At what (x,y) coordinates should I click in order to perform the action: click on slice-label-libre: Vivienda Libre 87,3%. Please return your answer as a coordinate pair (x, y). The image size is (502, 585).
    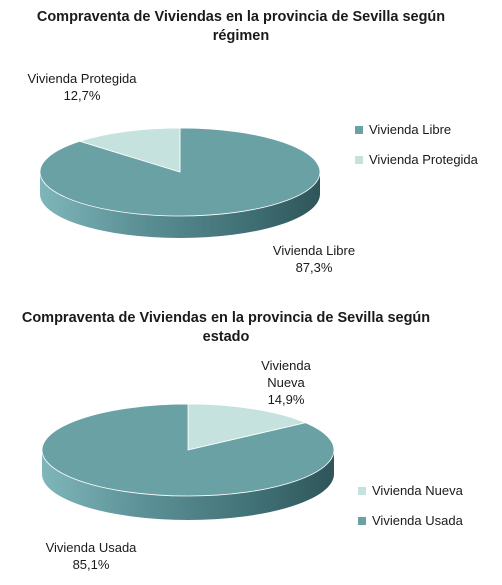
    Looking at the image, I should click on (314, 259).